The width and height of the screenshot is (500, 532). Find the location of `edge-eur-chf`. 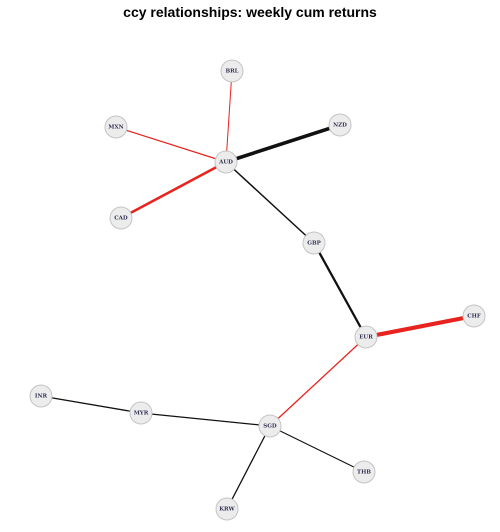

edge-eur-chf is located at coordinates (420, 326).